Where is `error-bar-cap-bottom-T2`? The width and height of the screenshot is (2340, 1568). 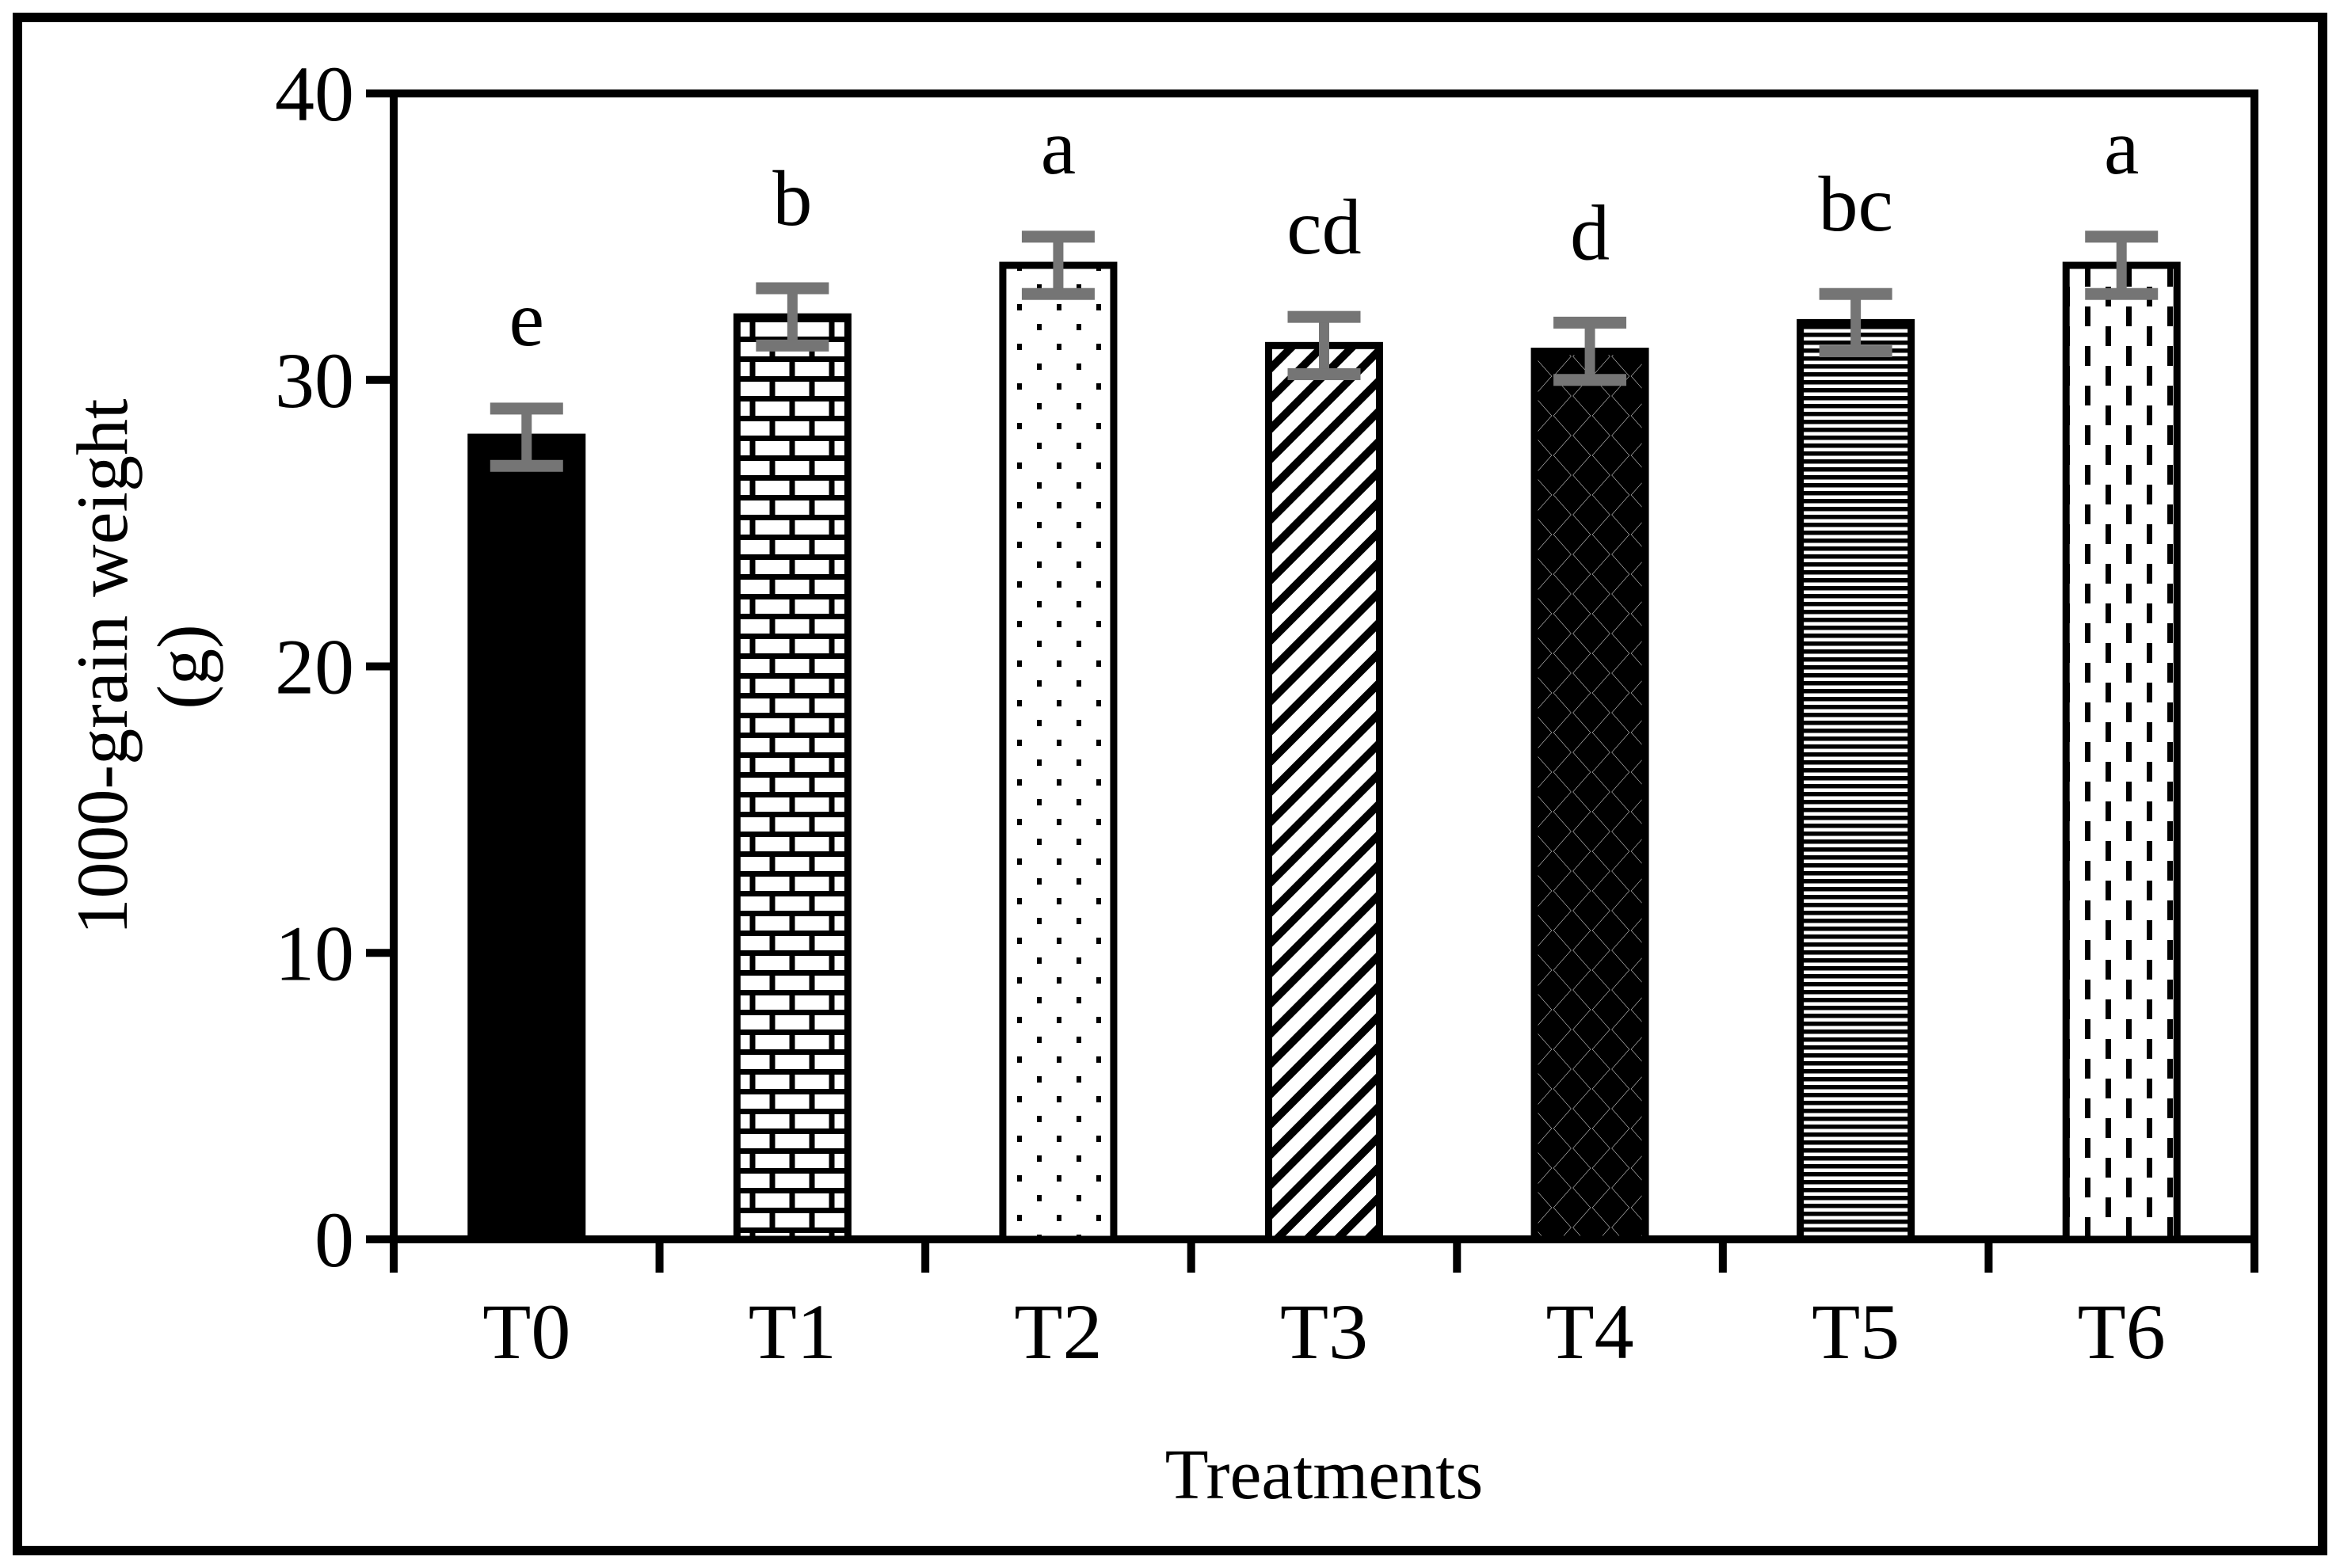 error-bar-cap-bottom-T2 is located at coordinates (1058, 293).